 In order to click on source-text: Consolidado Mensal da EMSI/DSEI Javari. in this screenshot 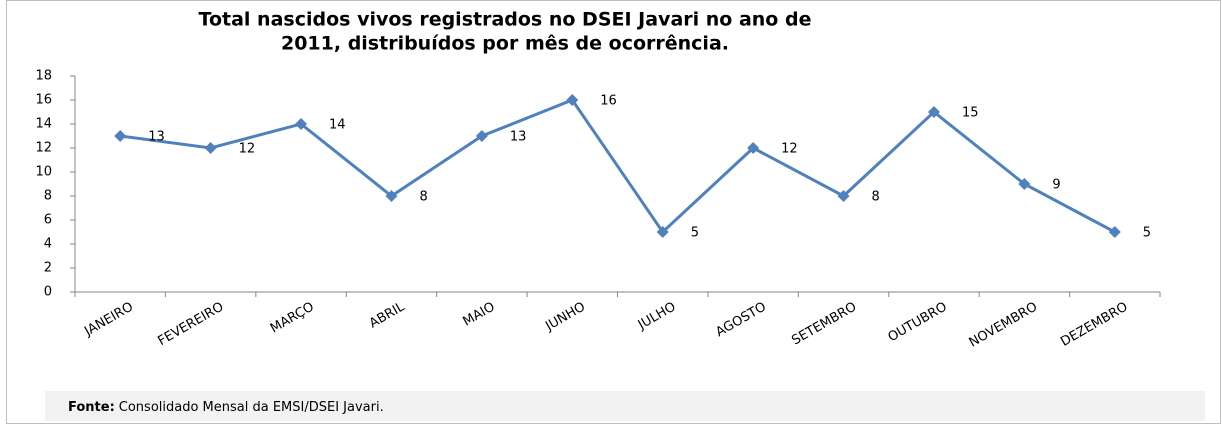, I will do `click(251, 407)`.